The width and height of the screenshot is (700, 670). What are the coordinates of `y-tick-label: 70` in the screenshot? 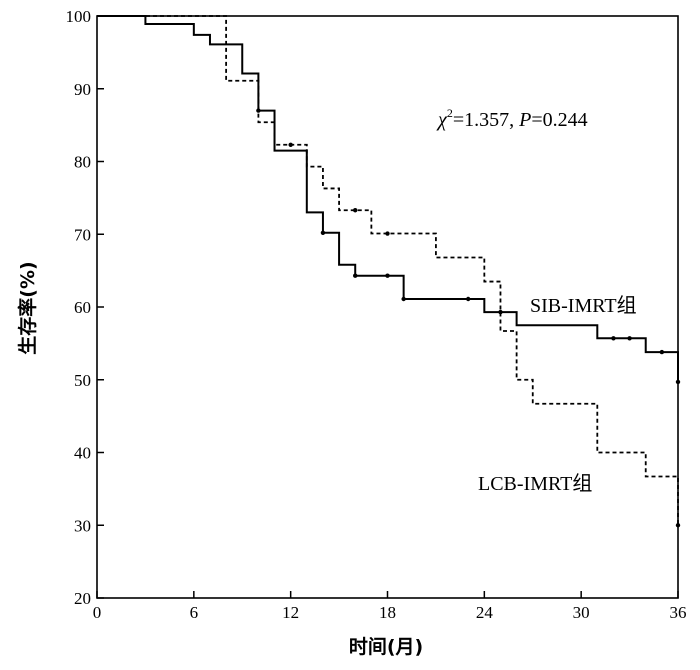 It's located at (82, 234).